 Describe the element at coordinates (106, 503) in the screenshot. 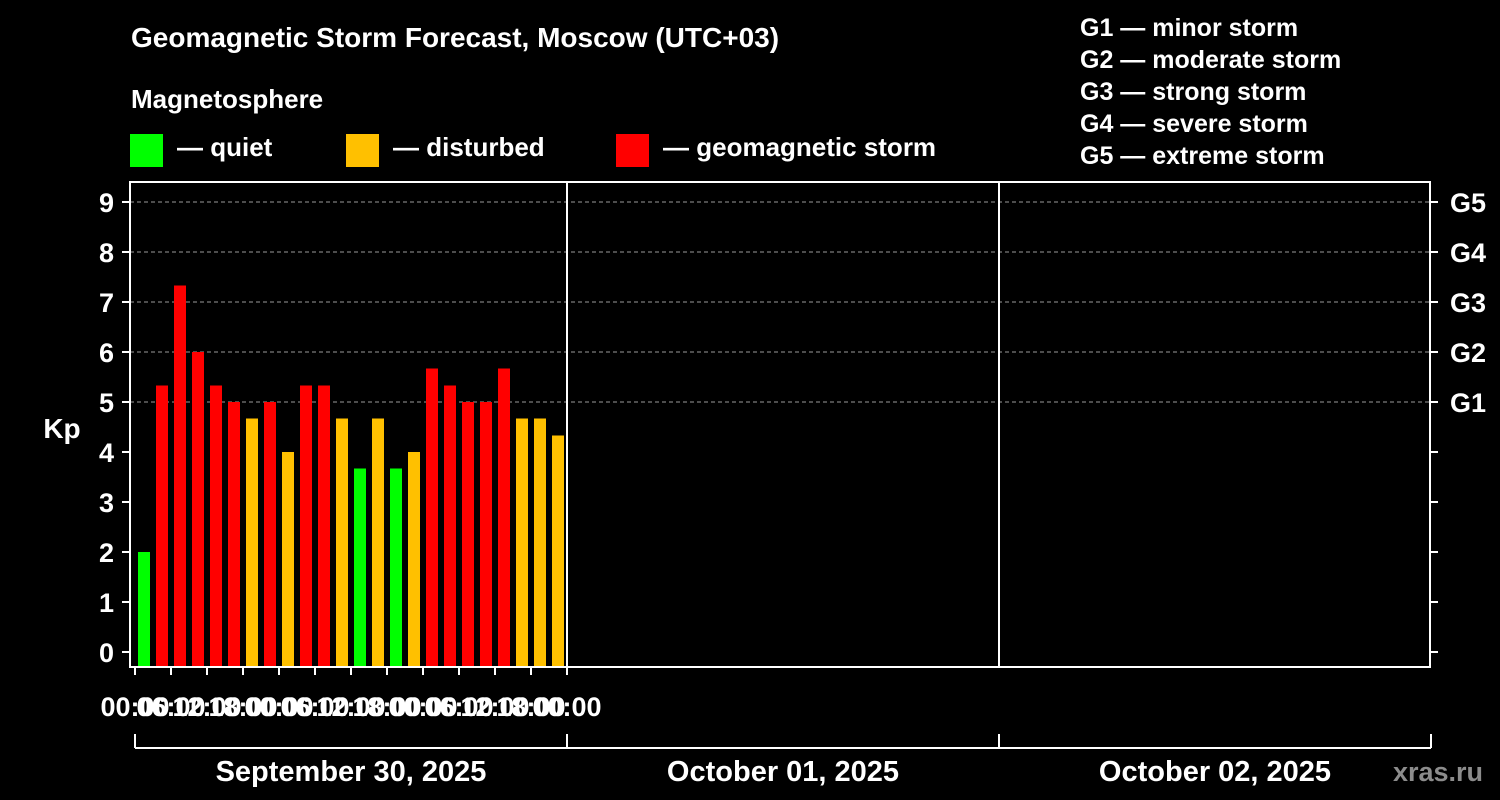

I see `y-tick-label: 3` at that location.